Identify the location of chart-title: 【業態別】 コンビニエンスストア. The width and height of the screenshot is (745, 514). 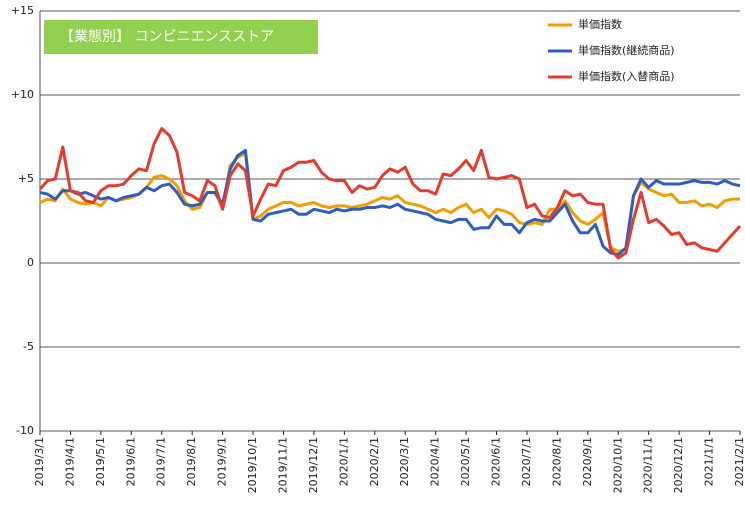
(167, 37).